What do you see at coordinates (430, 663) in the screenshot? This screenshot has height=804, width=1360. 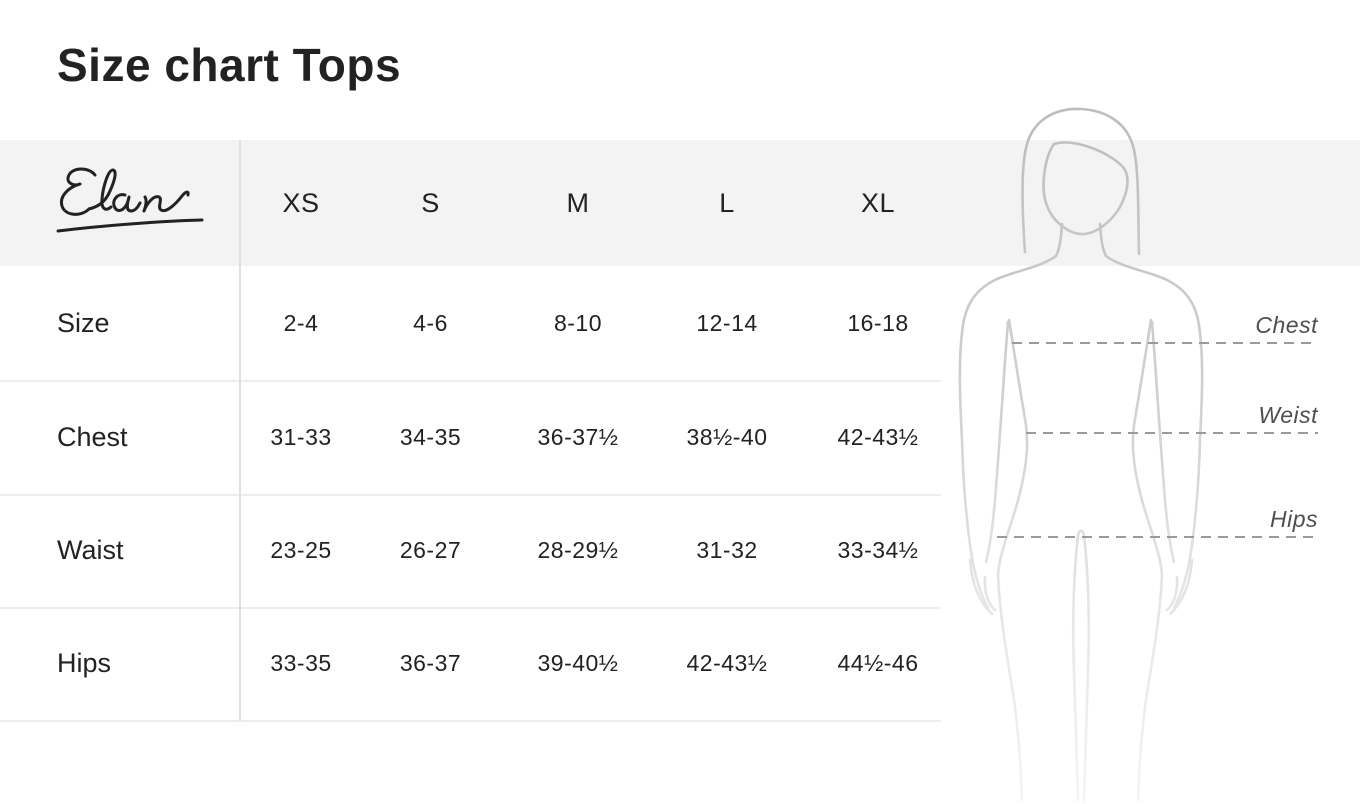 I see `table-cell: 36-37` at bounding box center [430, 663].